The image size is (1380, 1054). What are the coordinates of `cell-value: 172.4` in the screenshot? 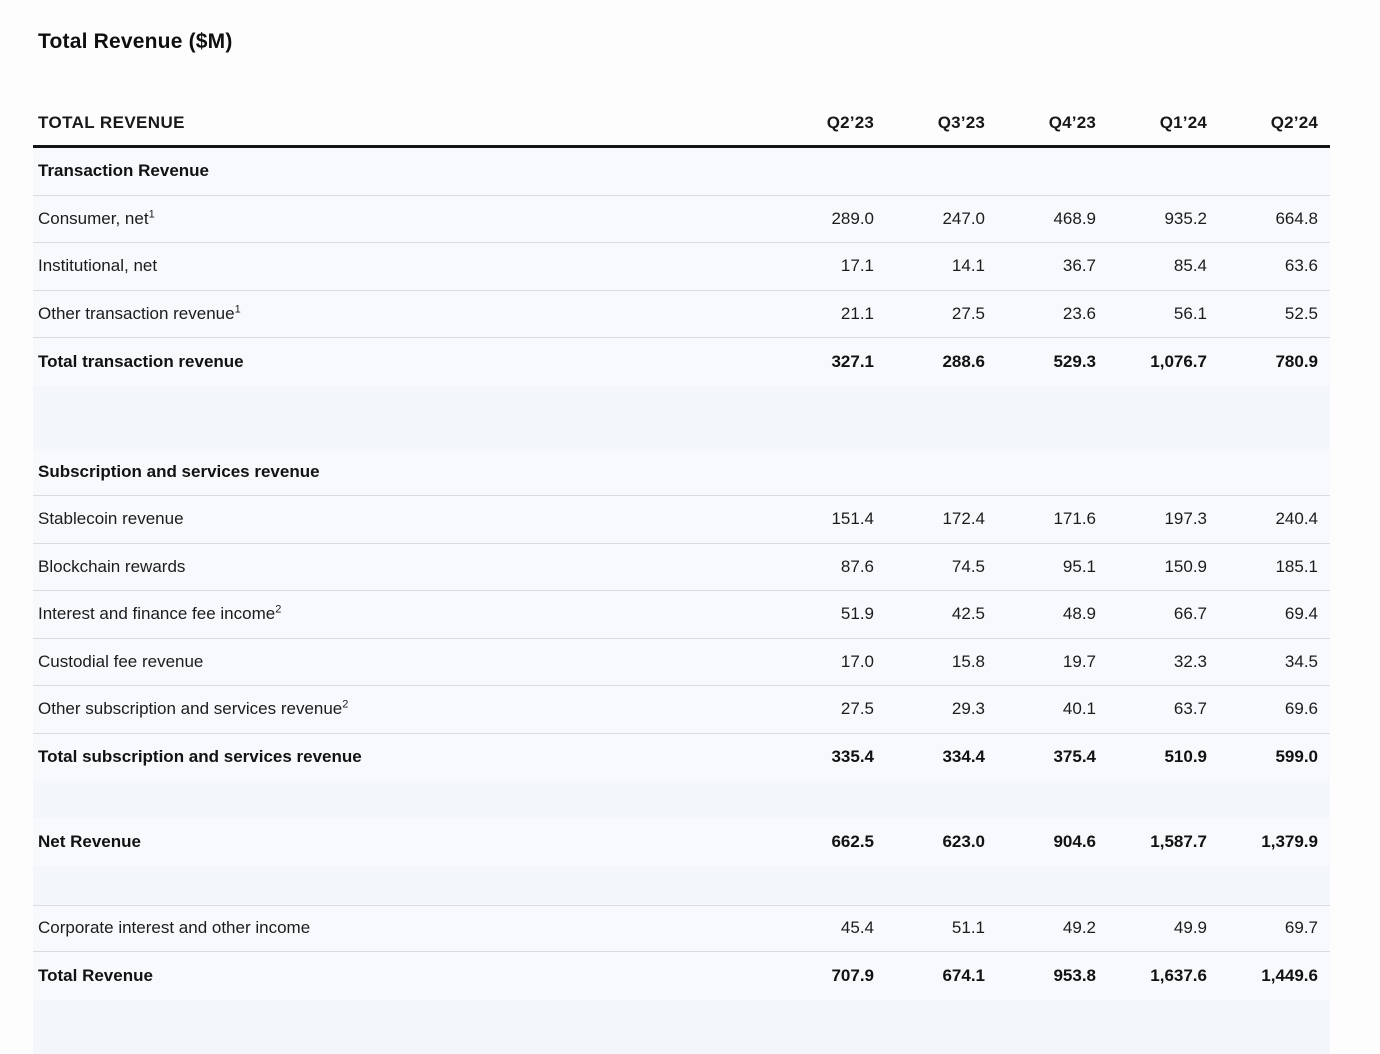 It's located at (963, 519).